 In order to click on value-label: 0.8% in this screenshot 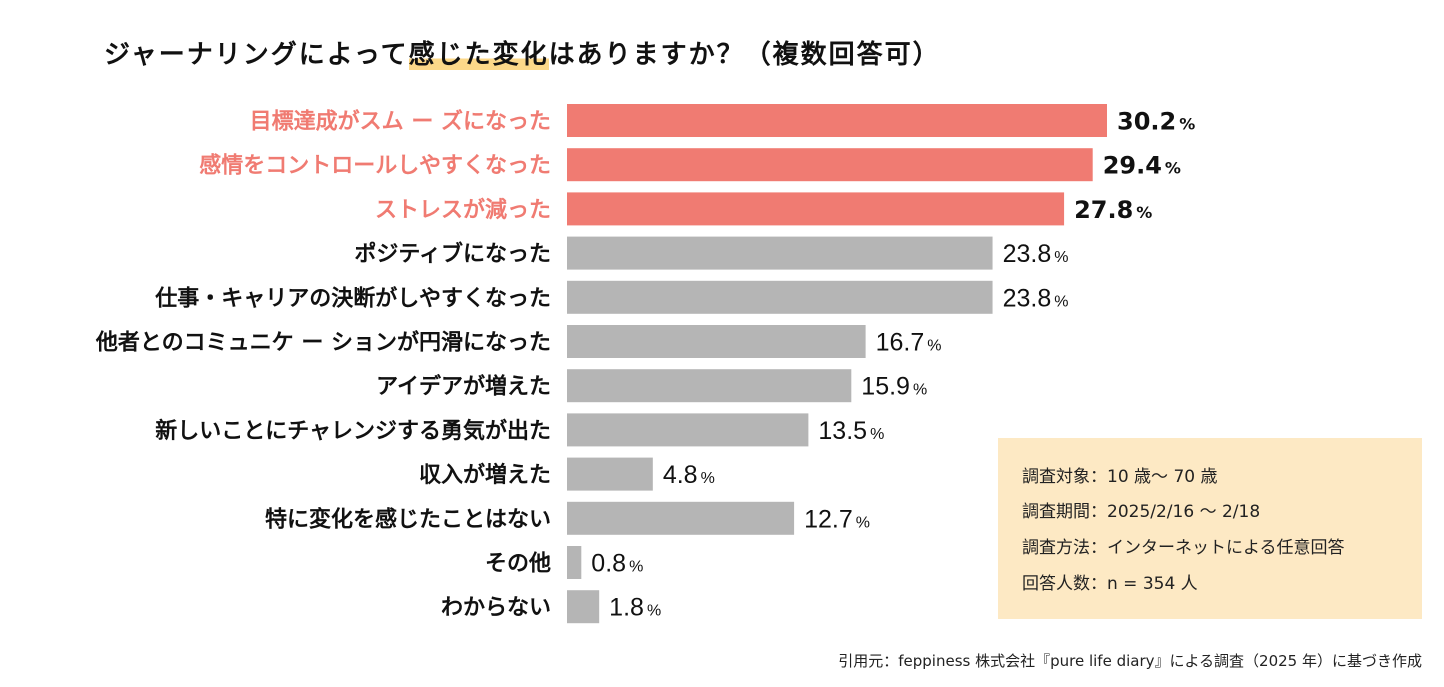, I will do `click(617, 564)`.